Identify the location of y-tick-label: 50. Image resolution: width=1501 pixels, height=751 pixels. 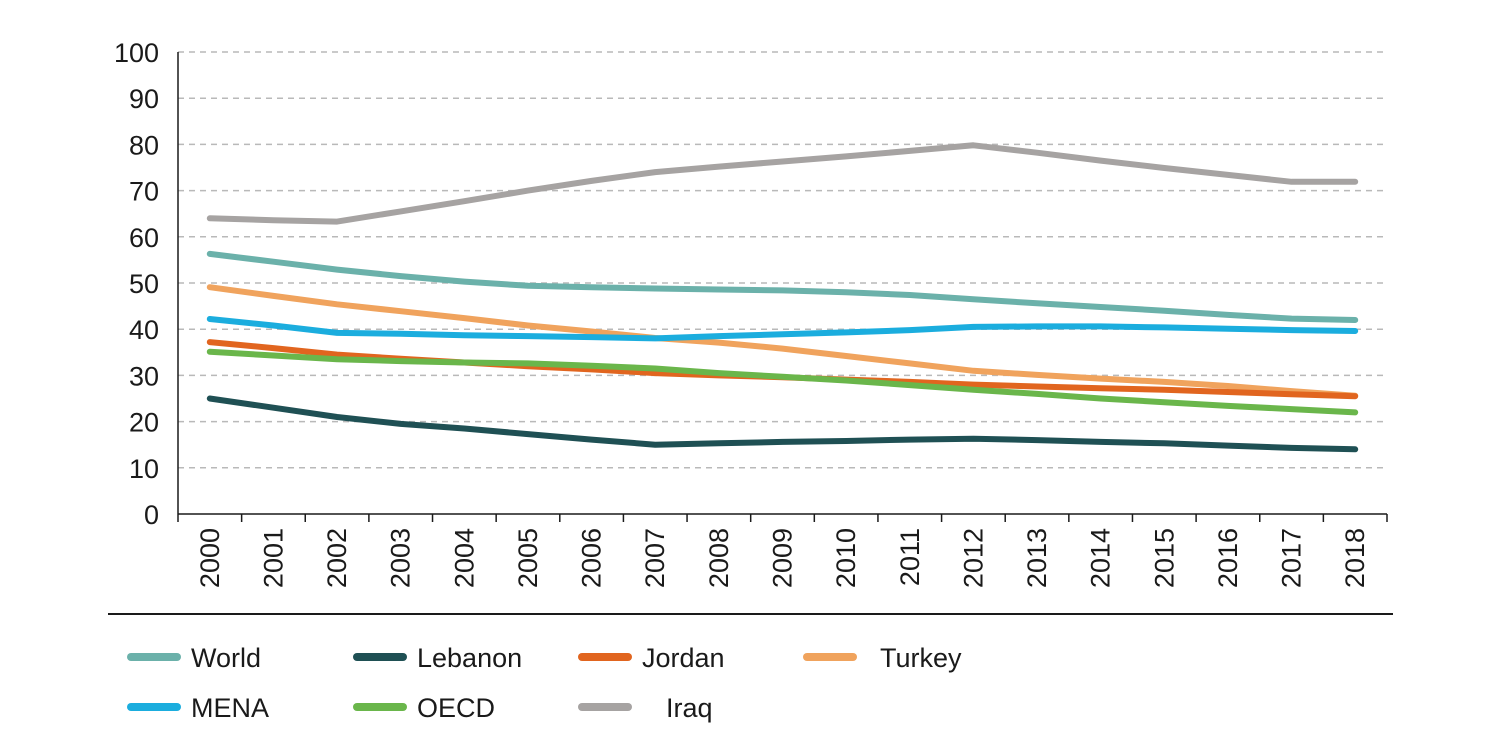
(144, 284).